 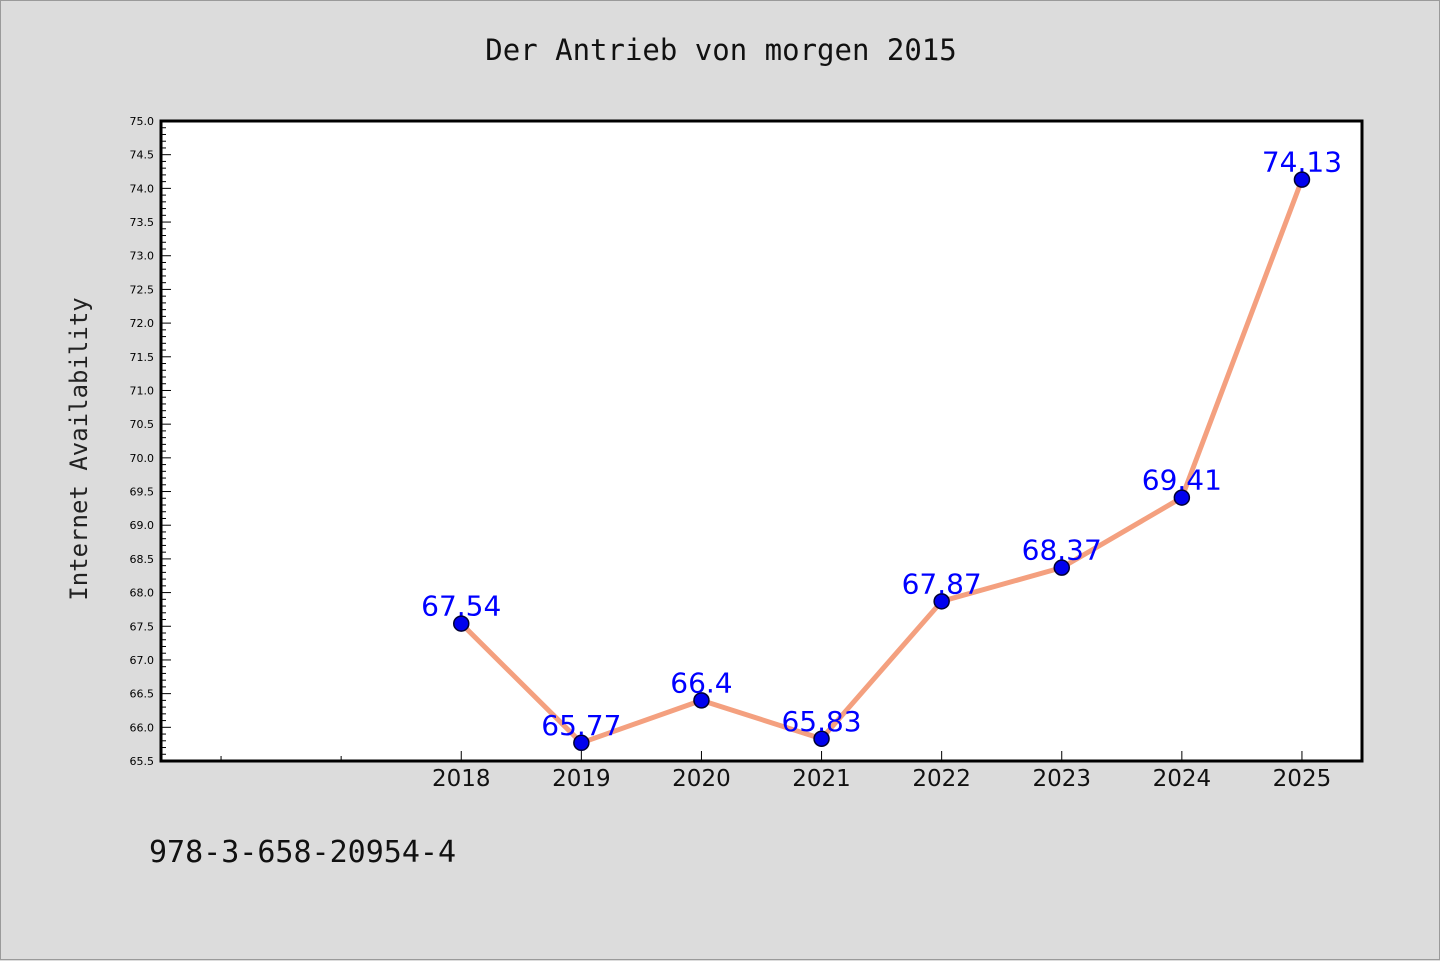 I want to click on y-tick-label: 68.5, so click(x=142, y=559).